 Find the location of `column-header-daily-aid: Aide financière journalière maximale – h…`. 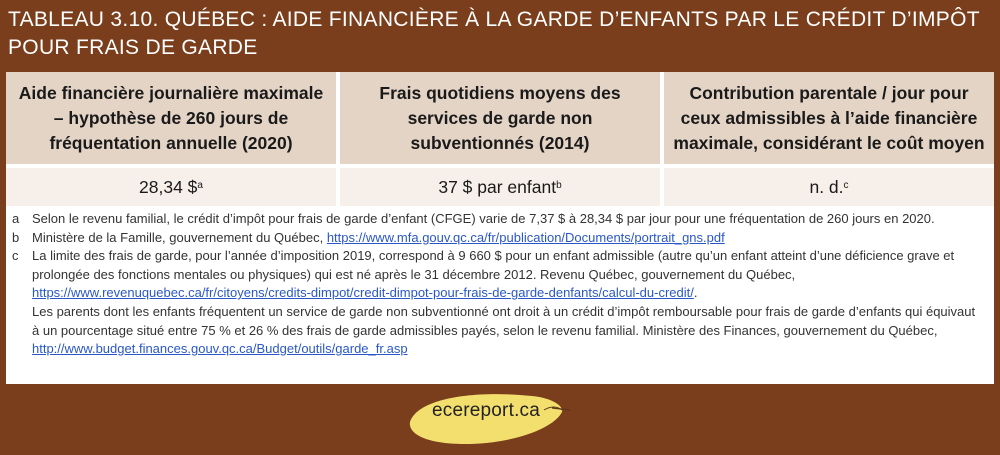

column-header-daily-aid: Aide financière journalière maximale – h… is located at coordinates (171, 118).